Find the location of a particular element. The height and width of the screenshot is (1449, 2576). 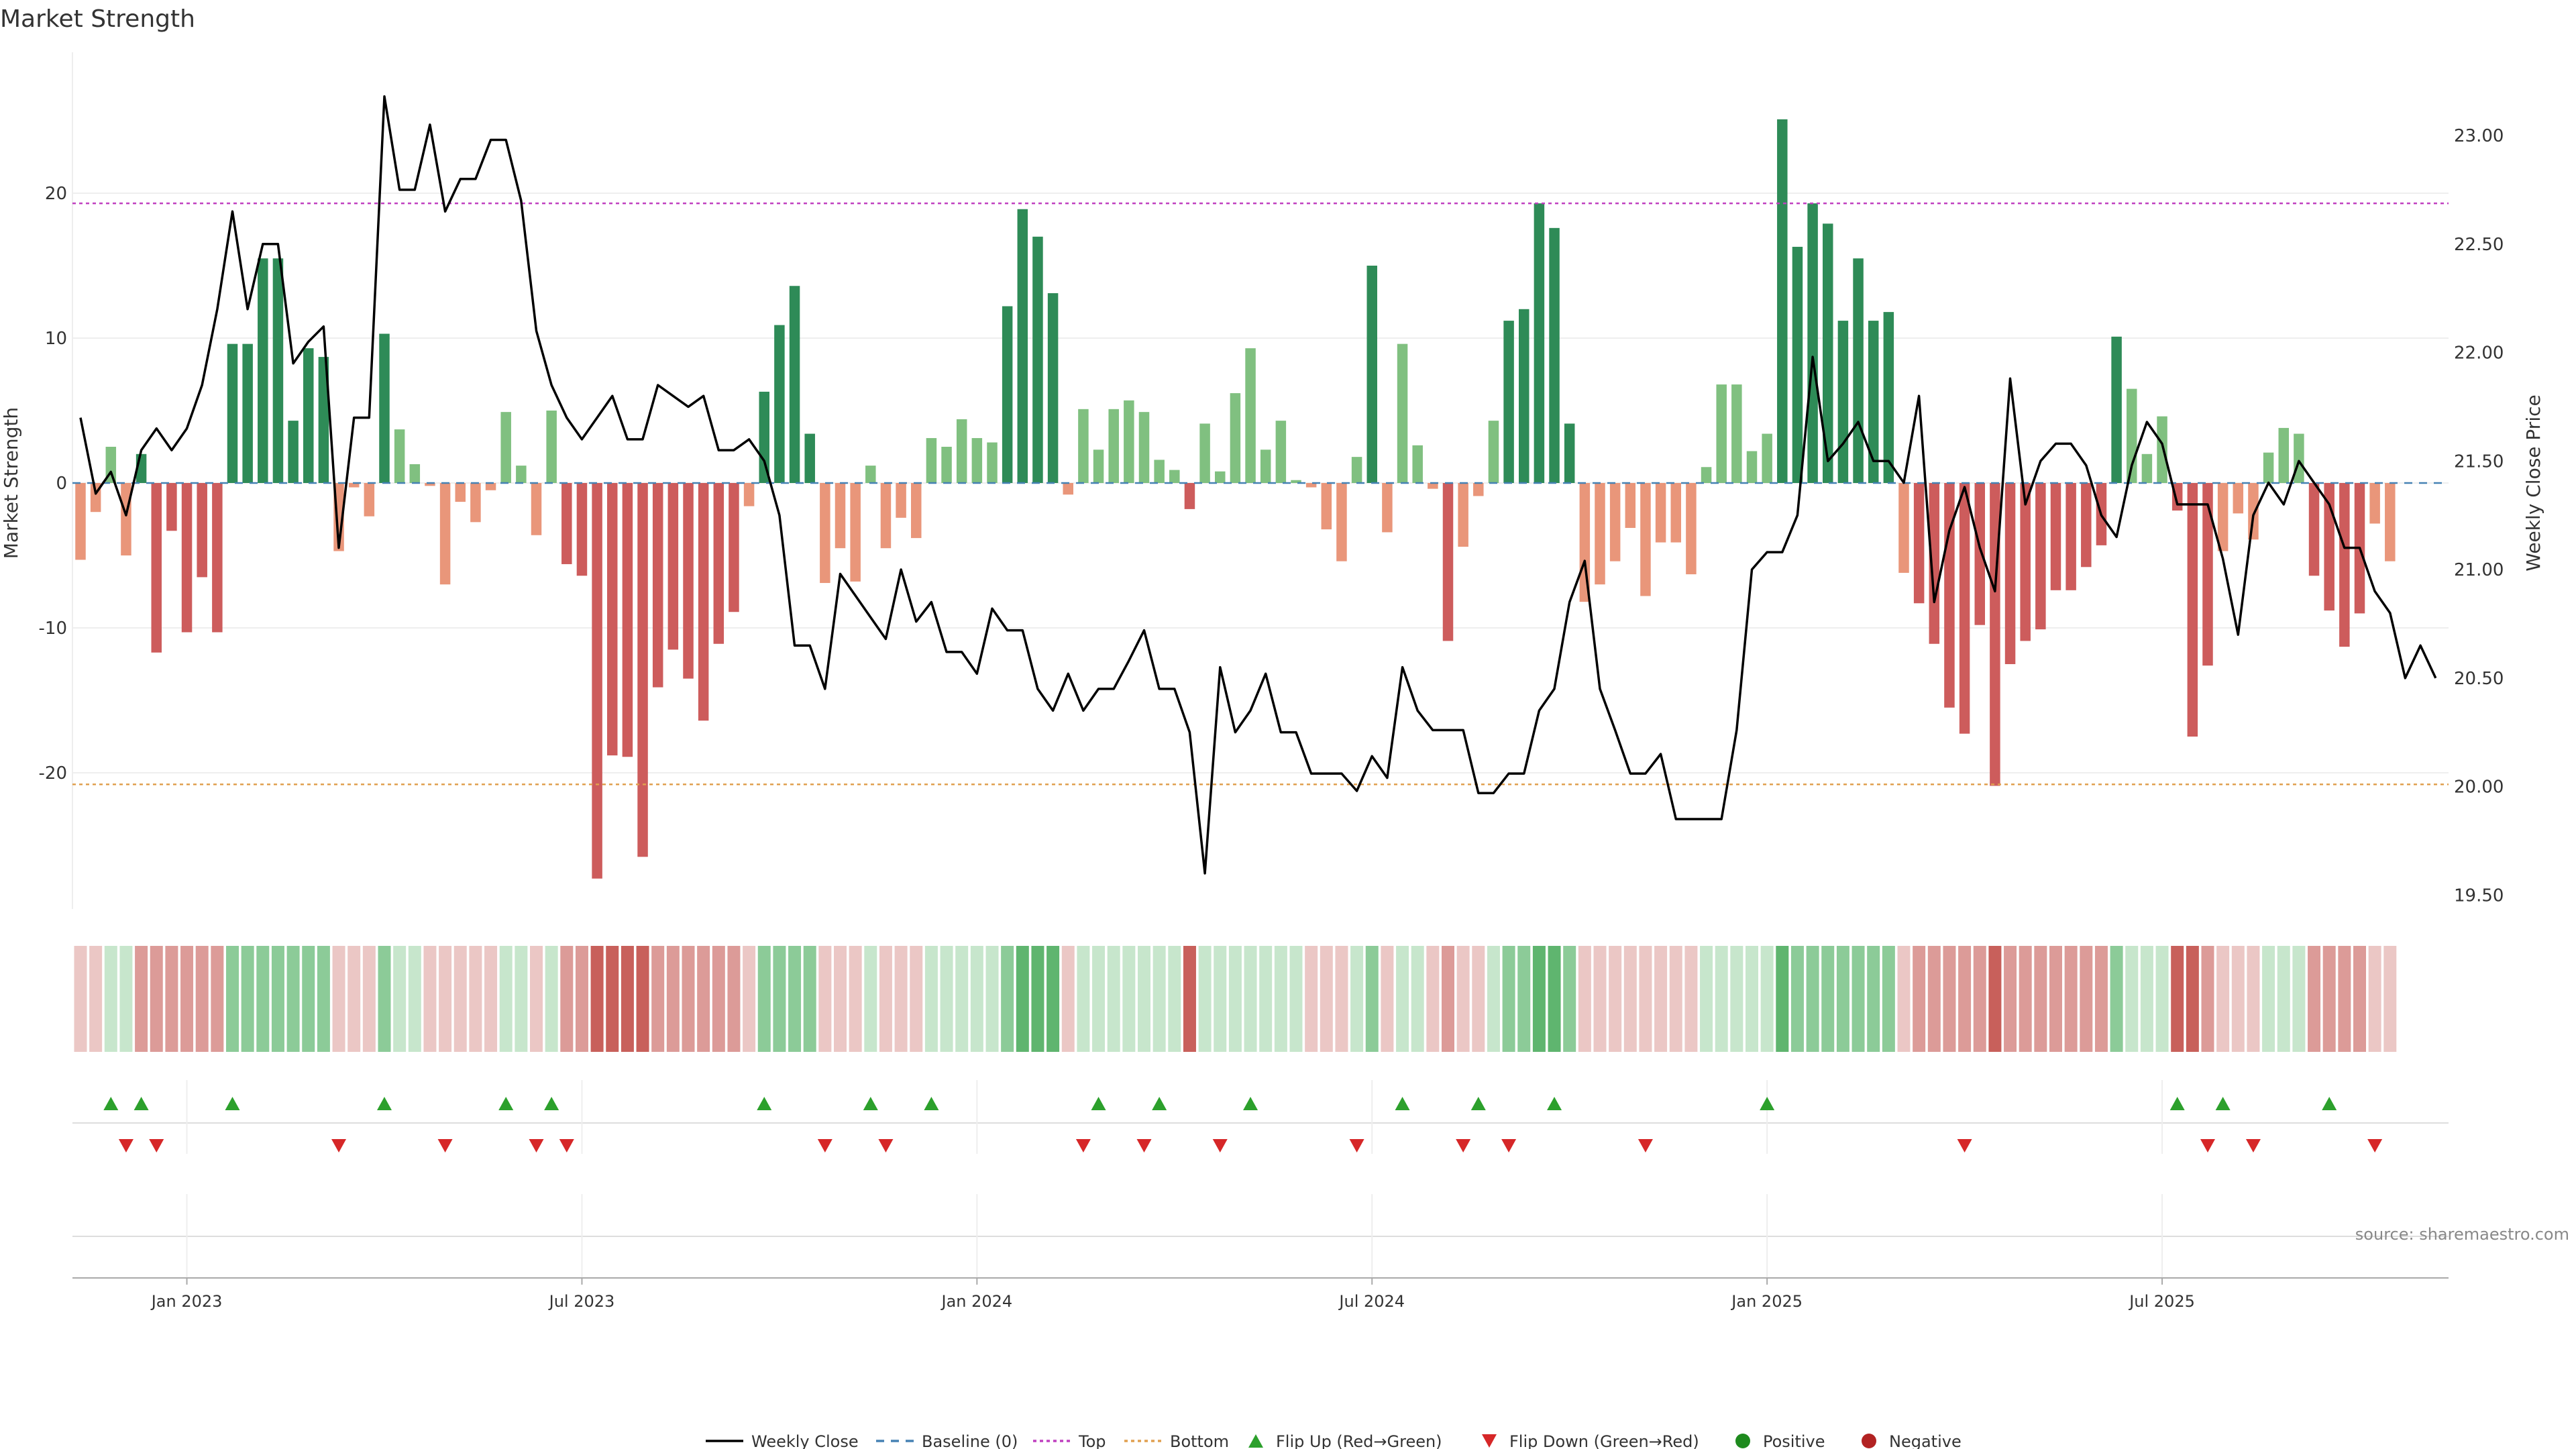

x-tick-label: Jan 2023 is located at coordinates (186, 1301).